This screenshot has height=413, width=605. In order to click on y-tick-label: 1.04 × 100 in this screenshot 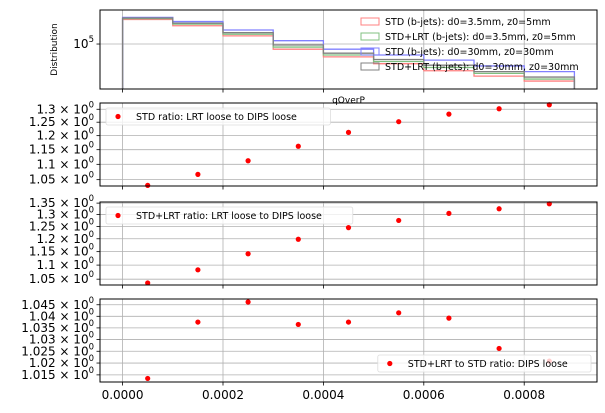, I will do `click(61, 315)`.